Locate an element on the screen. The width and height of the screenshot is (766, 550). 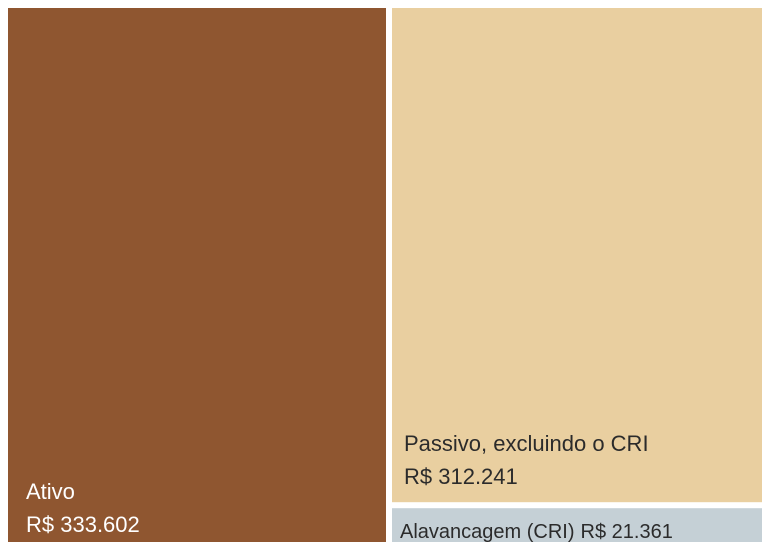
tile is located at coordinates (577, 525).